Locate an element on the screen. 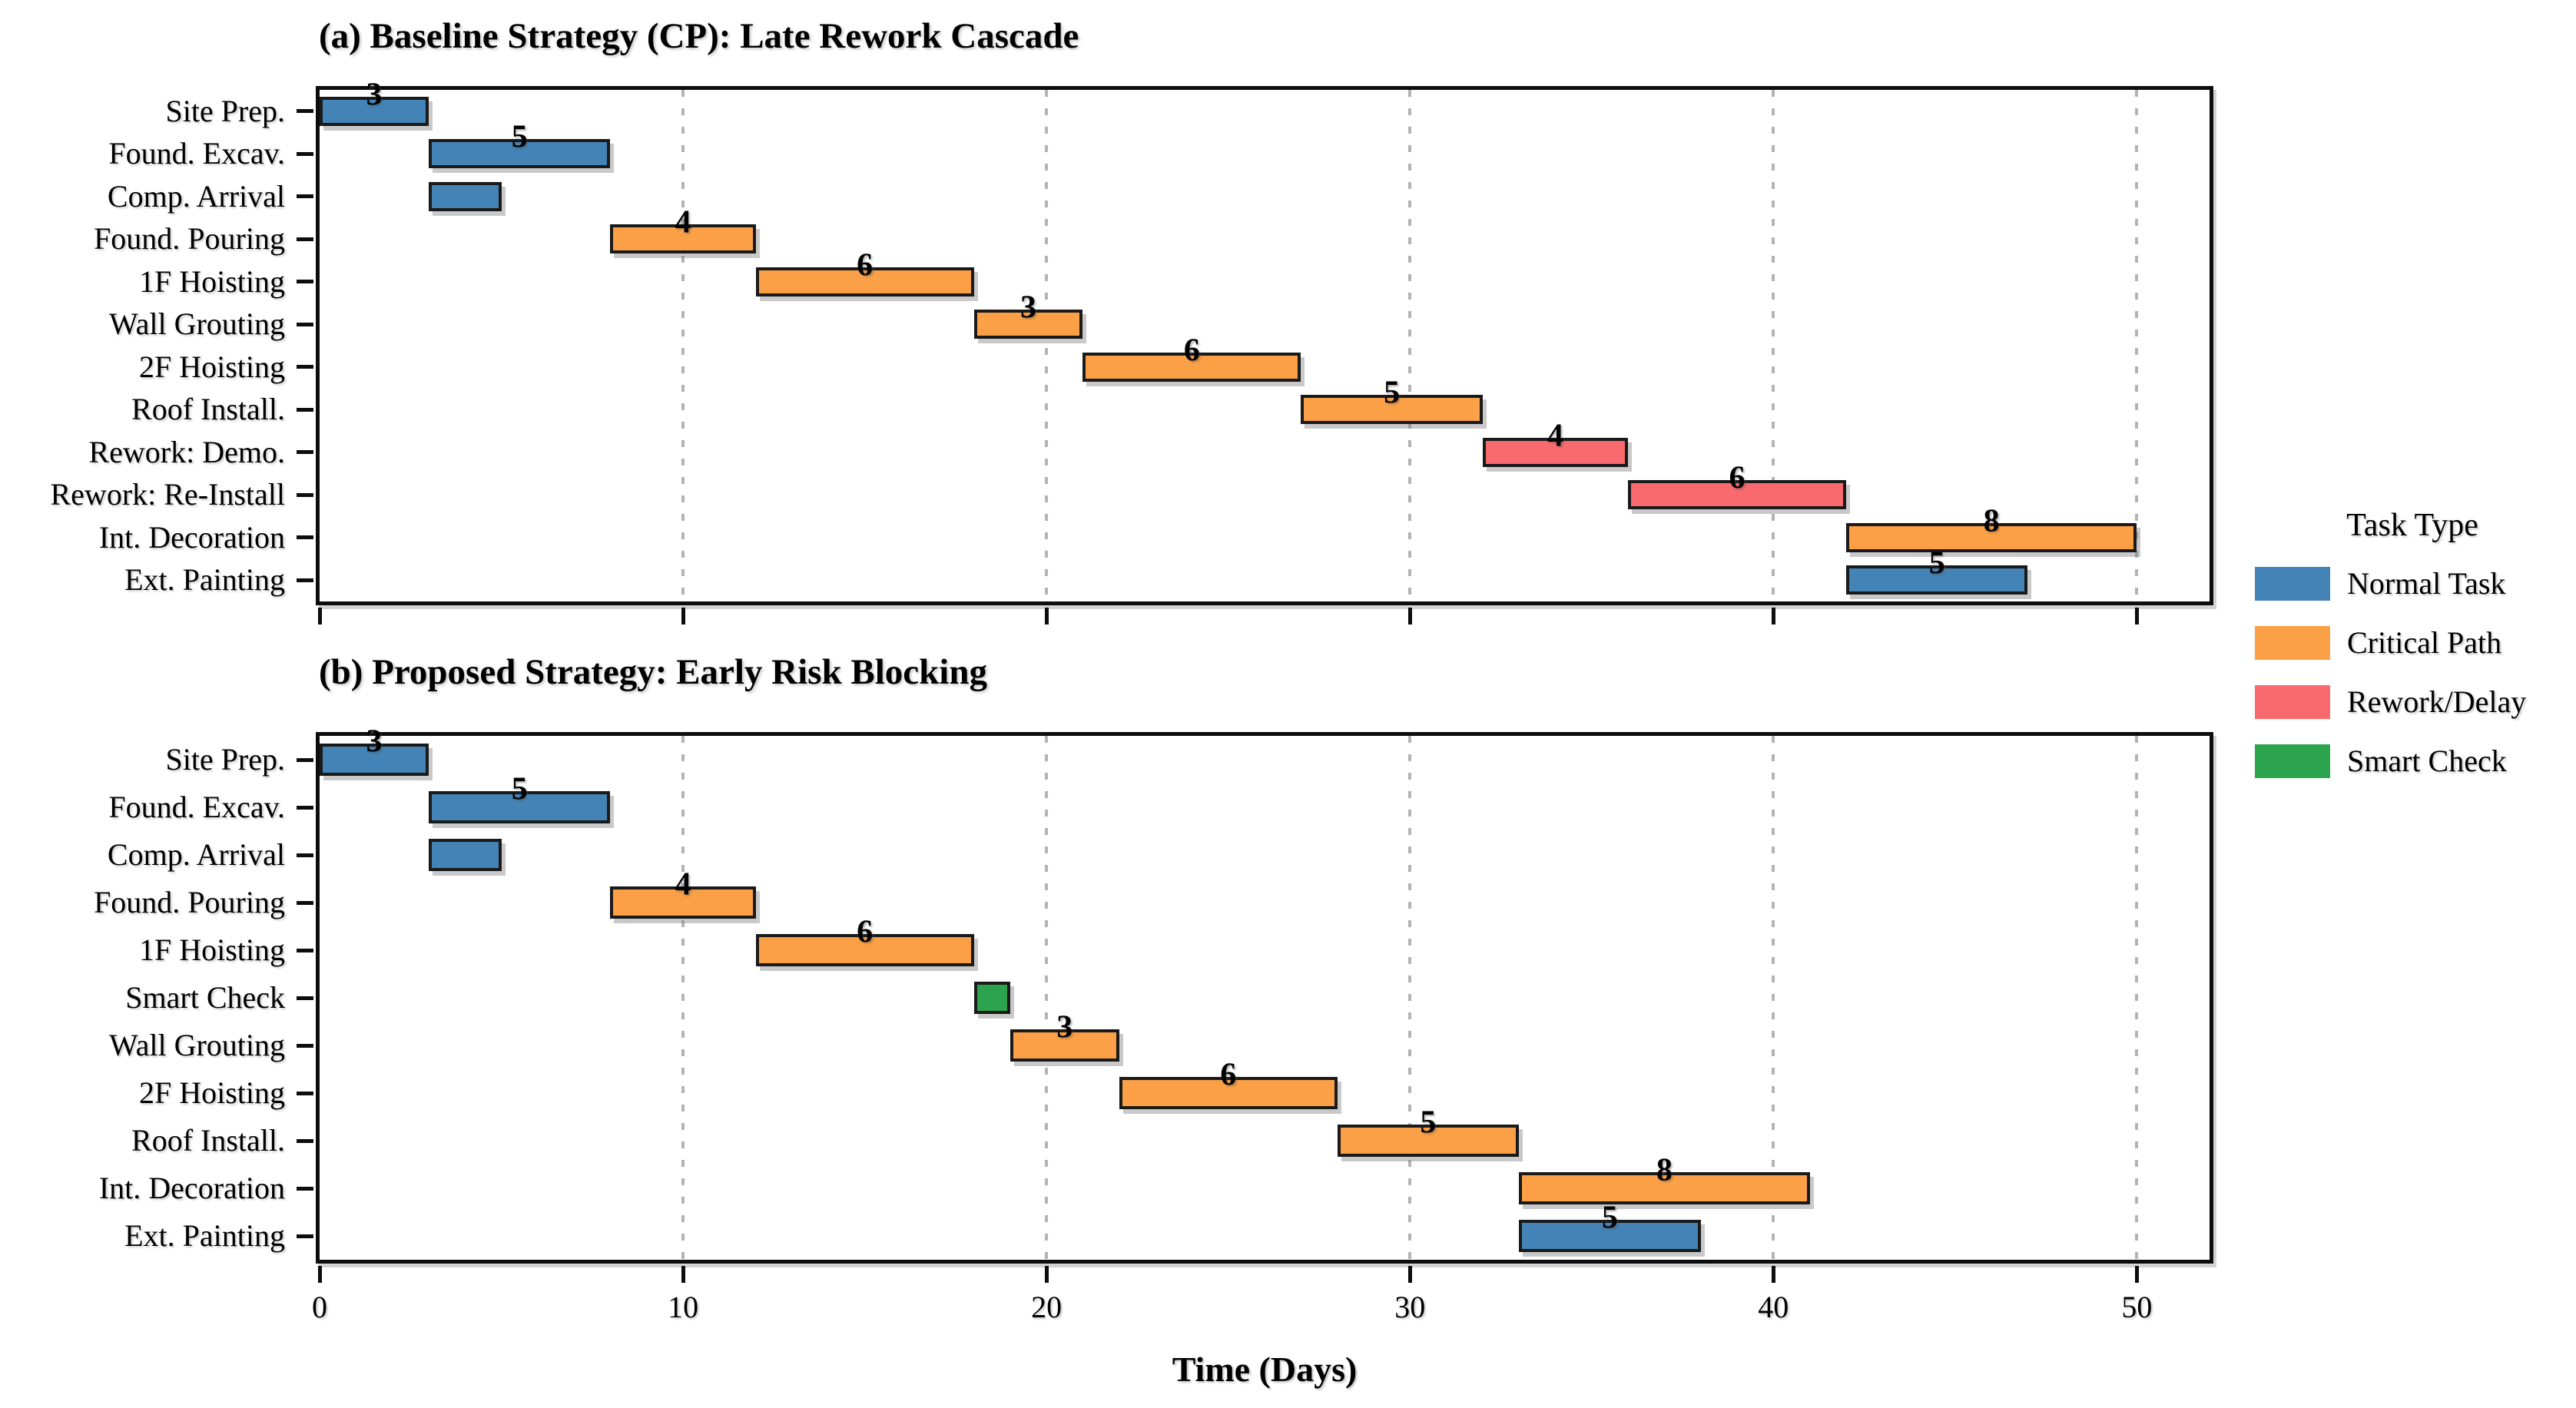  y-tick-b-2f-hoisting is located at coordinates (305, 1093).